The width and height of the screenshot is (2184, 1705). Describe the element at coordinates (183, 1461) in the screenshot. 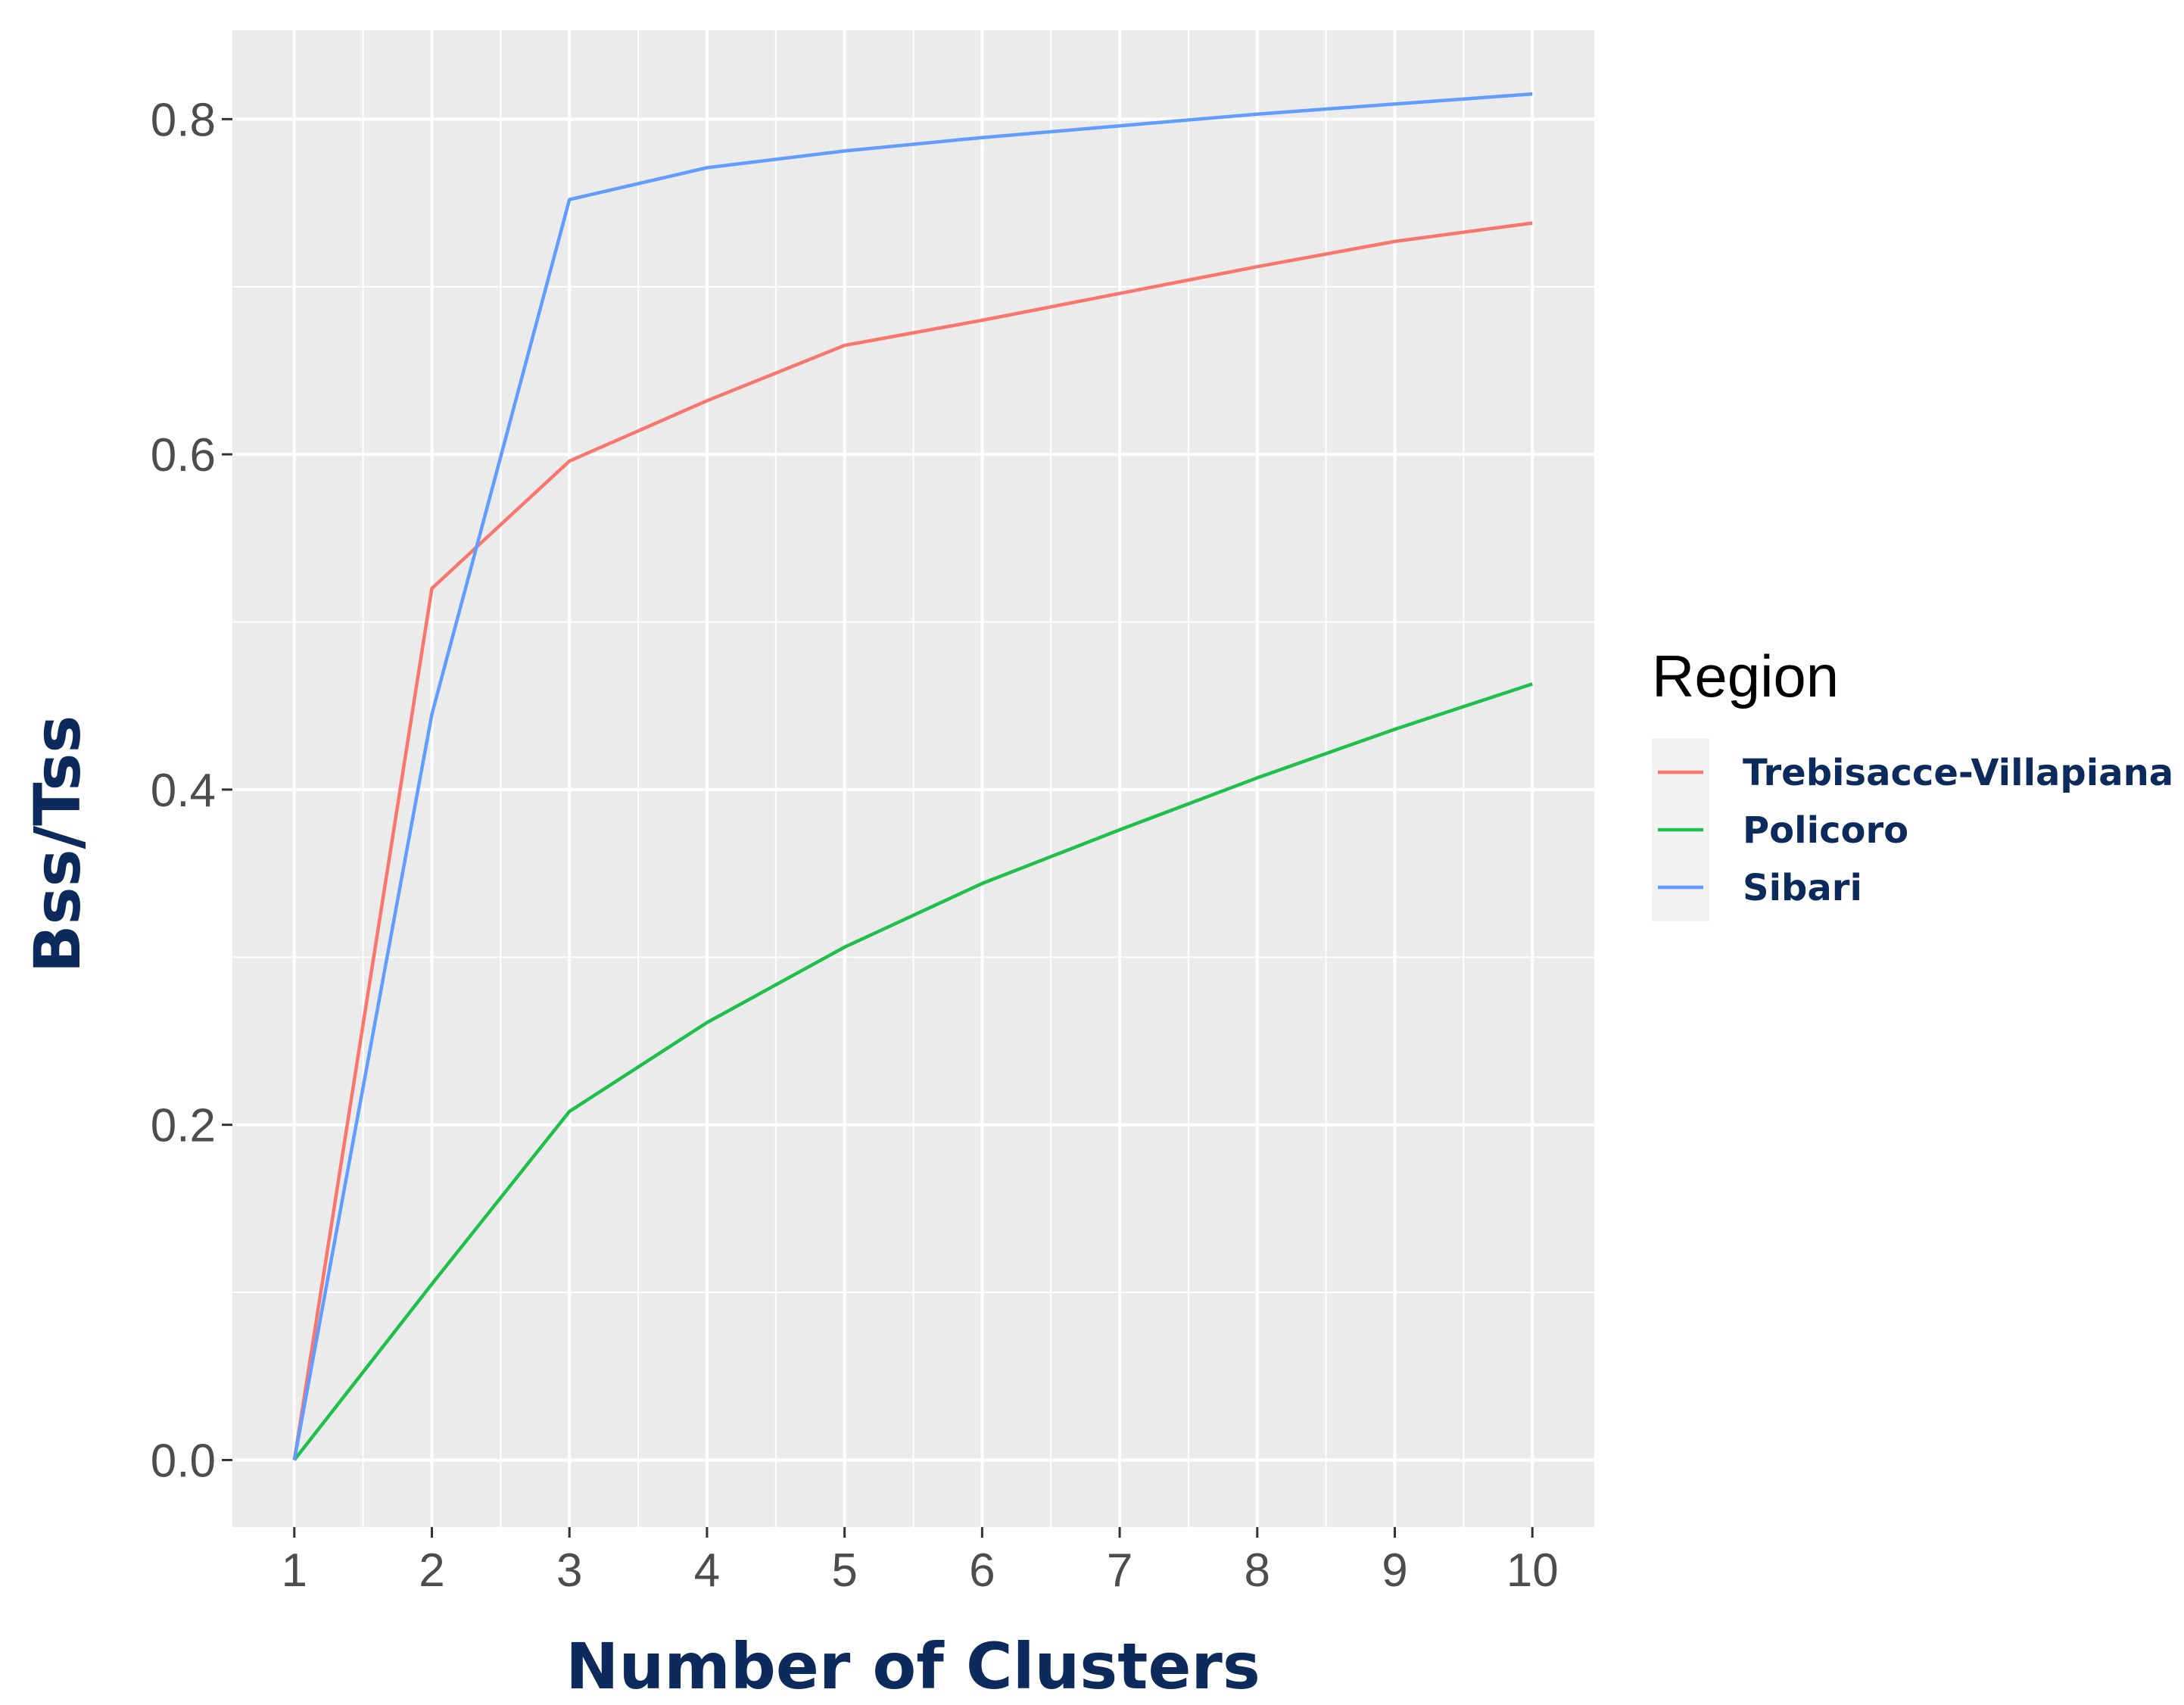

I see `y-tick-label: 0.0` at that location.